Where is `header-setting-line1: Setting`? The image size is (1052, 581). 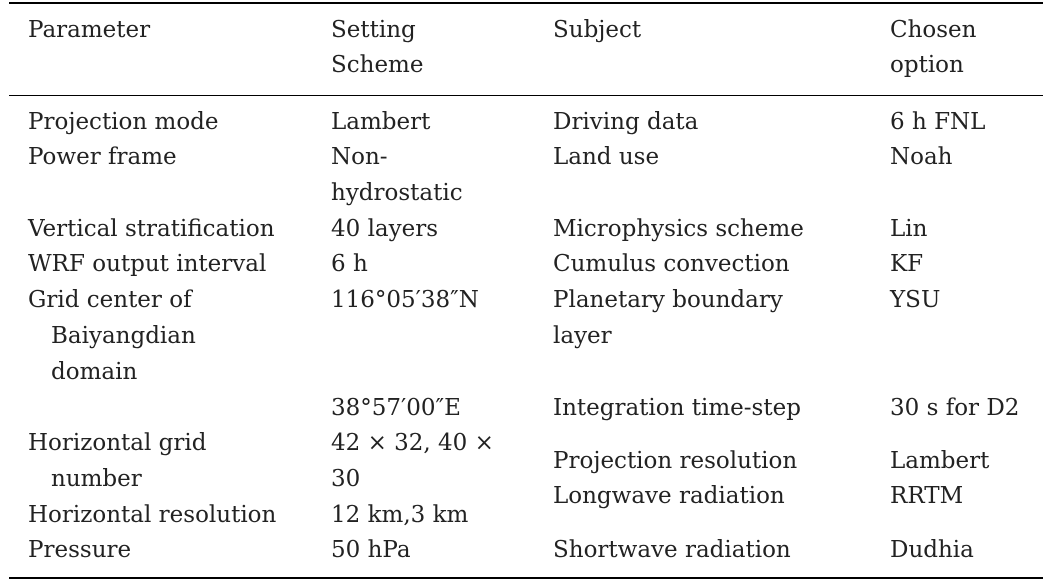 header-setting-line1: Setting is located at coordinates (373, 30).